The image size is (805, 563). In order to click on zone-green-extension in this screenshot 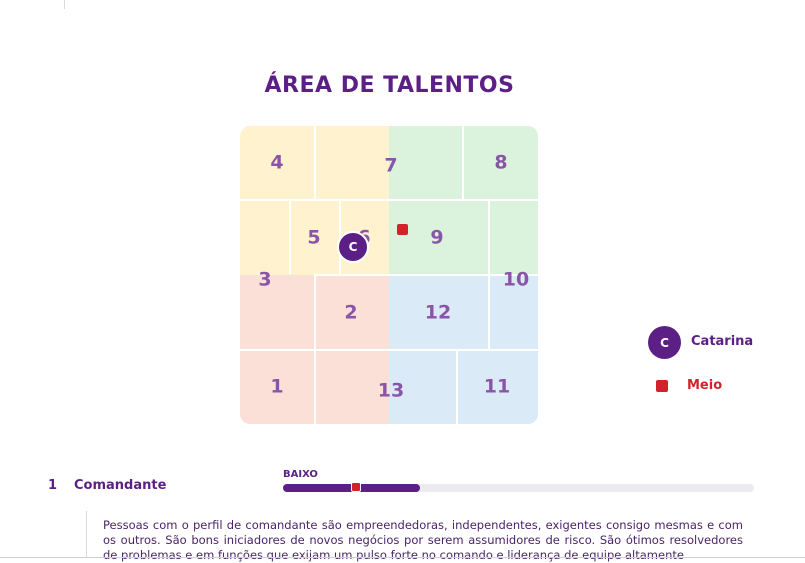, I will do `click(513, 237)`.